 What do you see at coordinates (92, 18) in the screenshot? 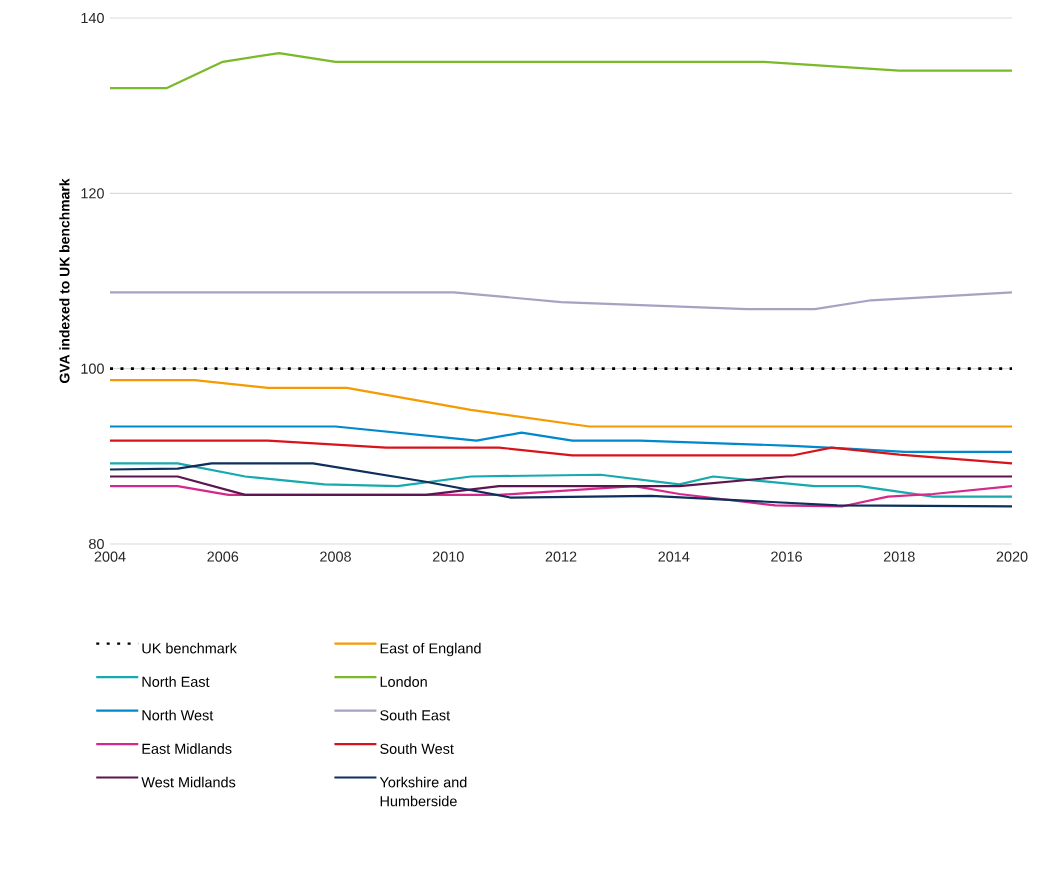
I see `y-tick-label: 140` at bounding box center [92, 18].